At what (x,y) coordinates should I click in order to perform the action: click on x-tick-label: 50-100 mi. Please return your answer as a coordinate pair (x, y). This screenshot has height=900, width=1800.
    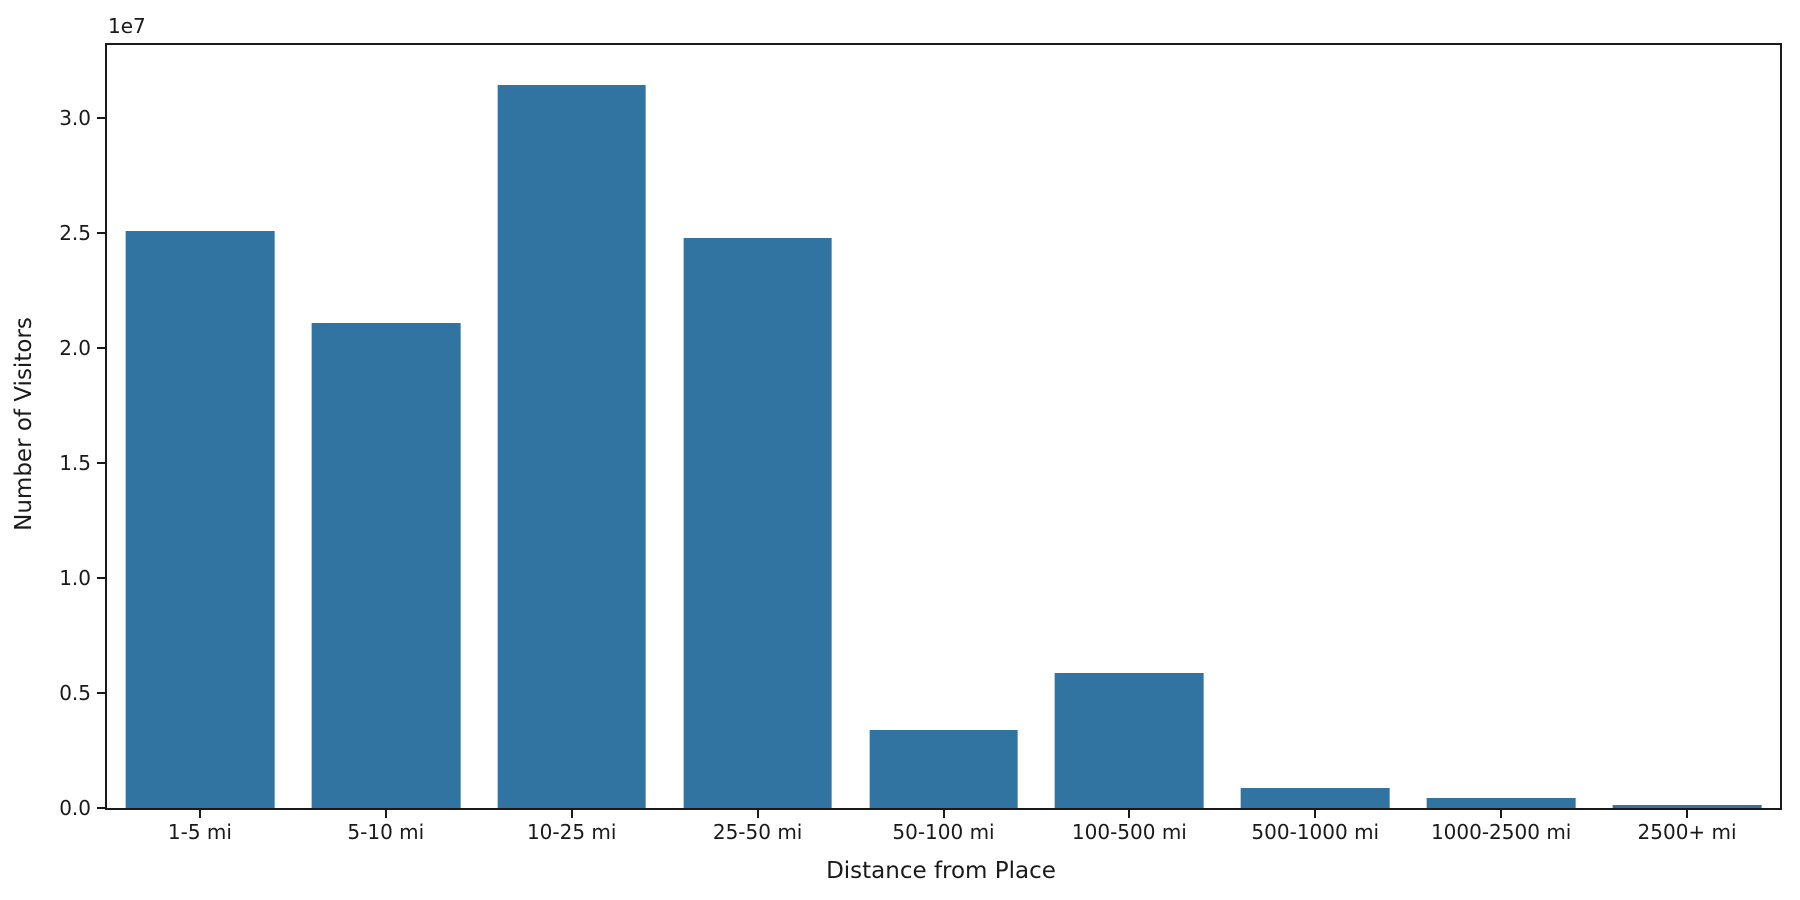
    Looking at the image, I should click on (943, 832).